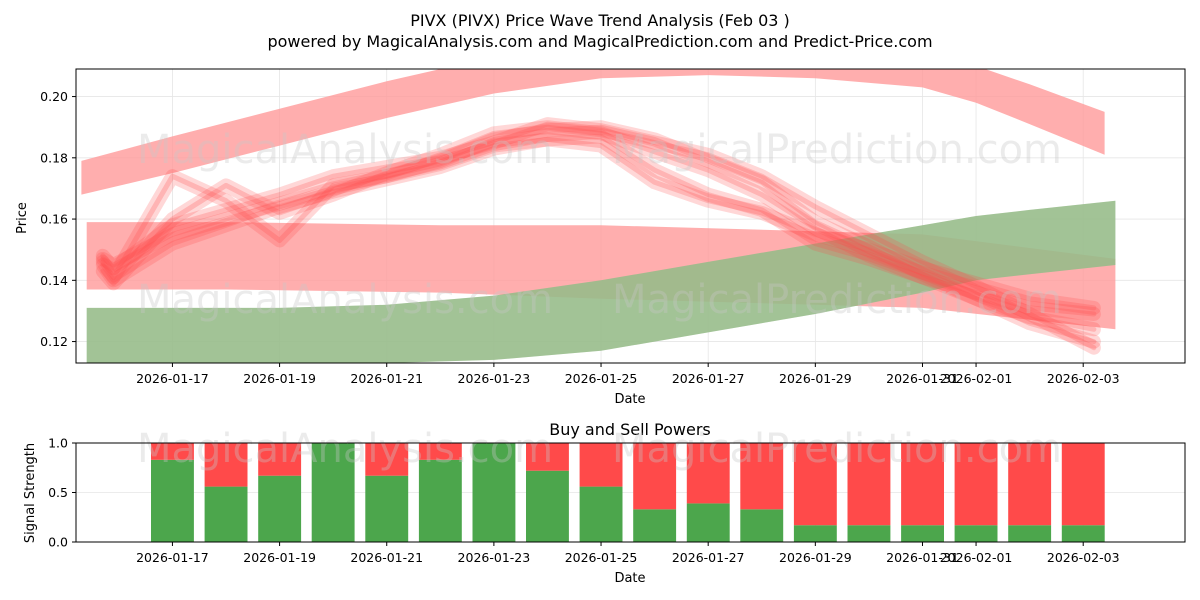 This screenshot has width=1200, height=600. What do you see at coordinates (54, 219) in the screenshot?
I see `price-y-tick-label: 0.16` at bounding box center [54, 219].